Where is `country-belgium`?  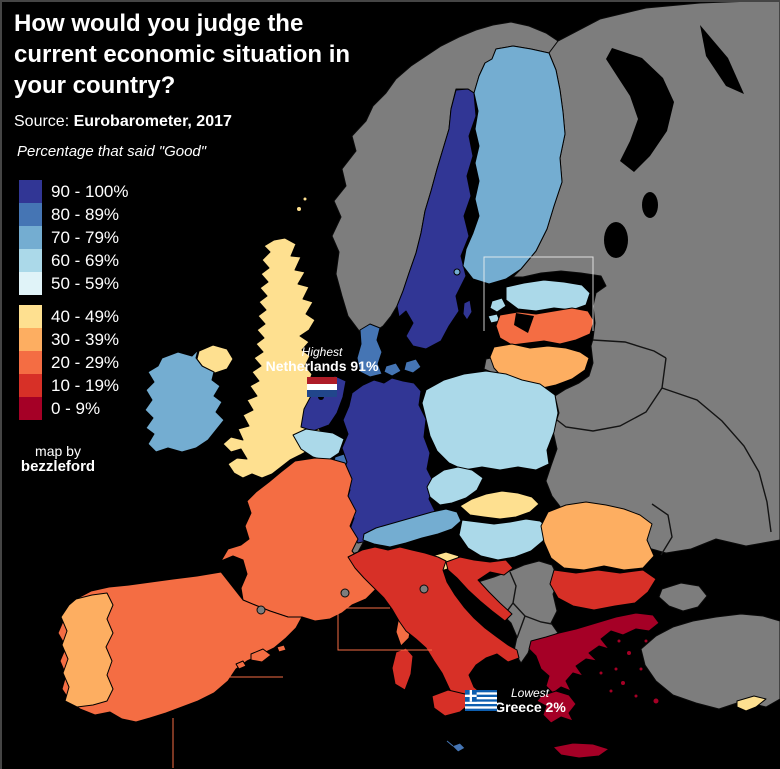 country-belgium is located at coordinates (318, 445).